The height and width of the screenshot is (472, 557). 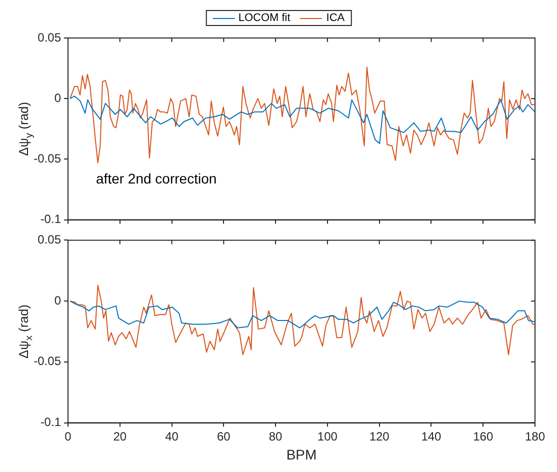 I want to click on x-tick-label: 0, so click(x=68, y=436).